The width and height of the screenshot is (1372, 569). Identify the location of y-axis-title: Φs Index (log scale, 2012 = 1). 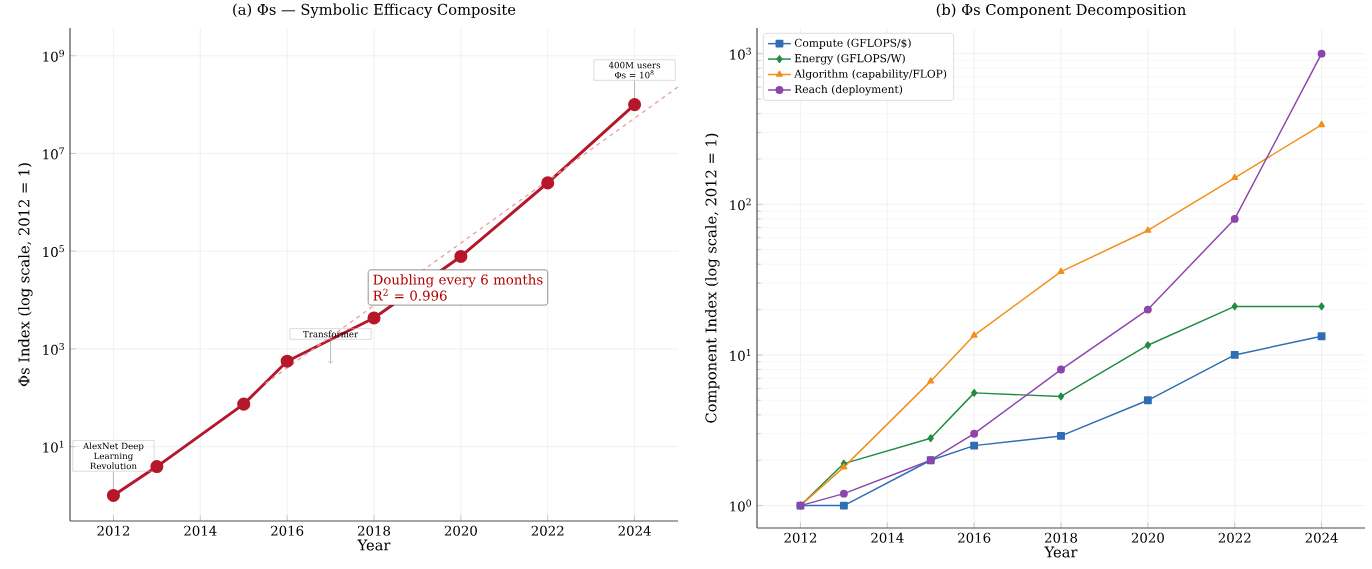
(25, 275).